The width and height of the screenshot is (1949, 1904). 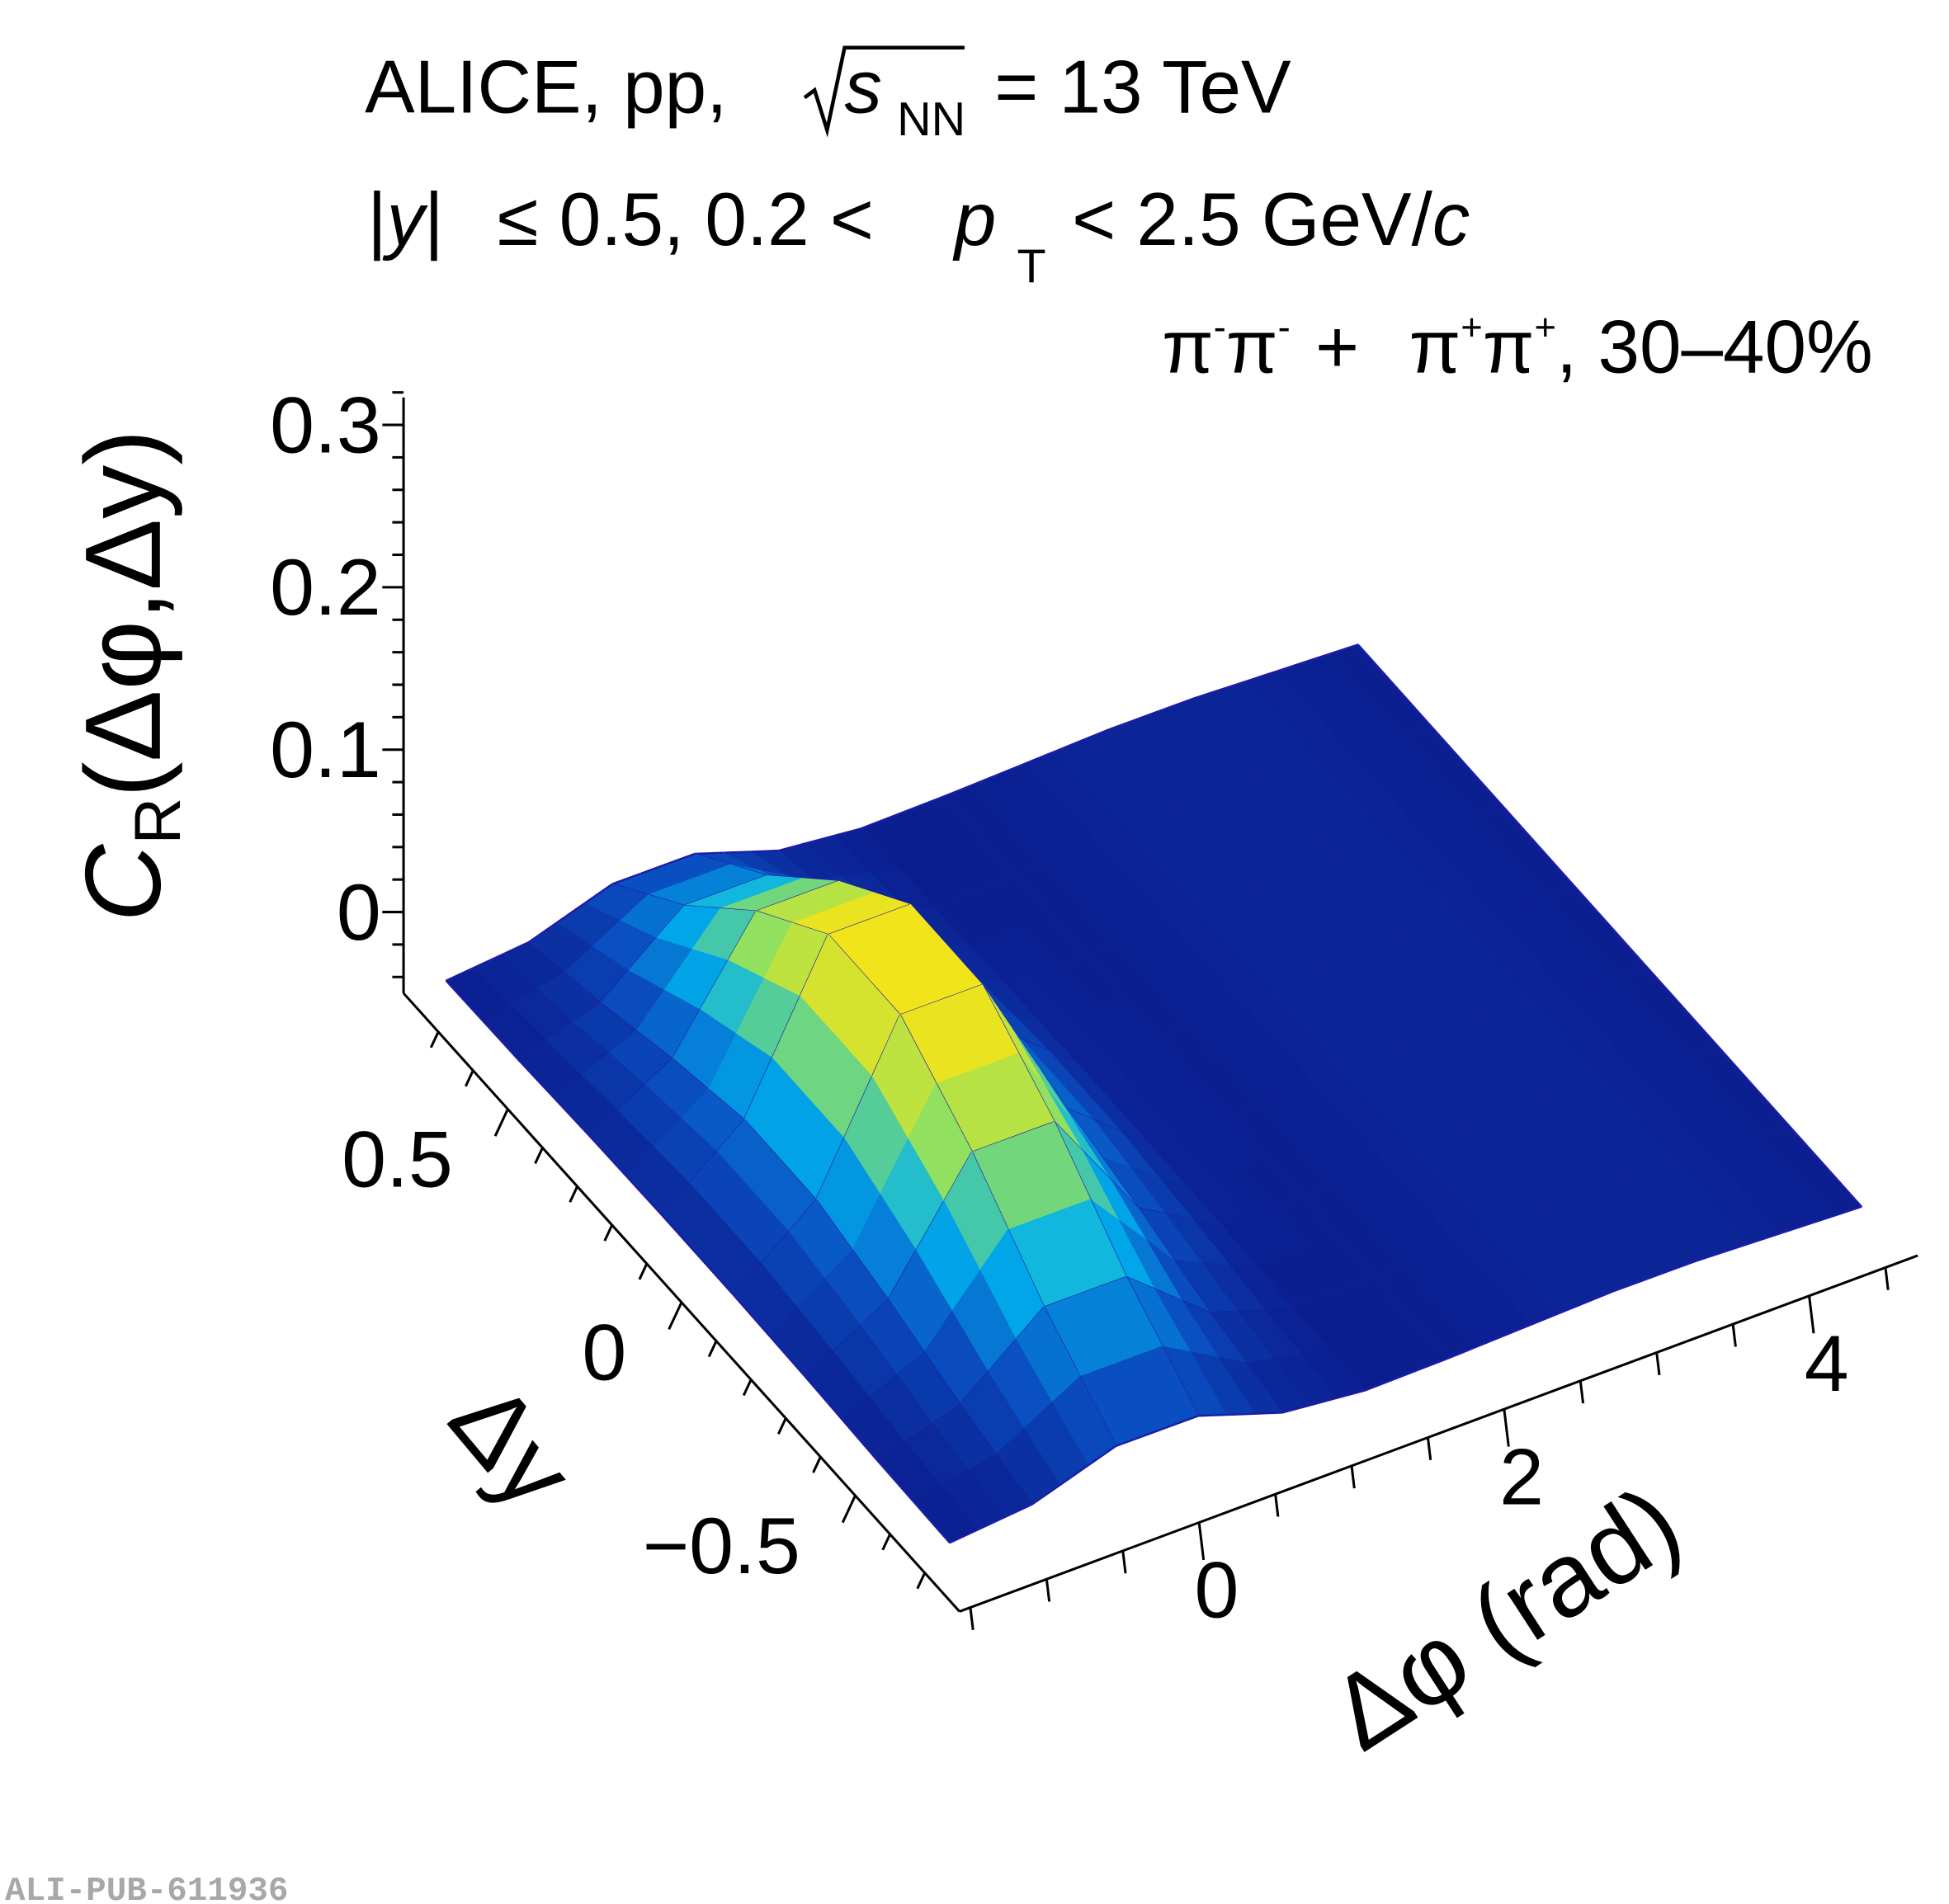 I want to click on y-axis-title: Δy, so click(x=512, y=1444).